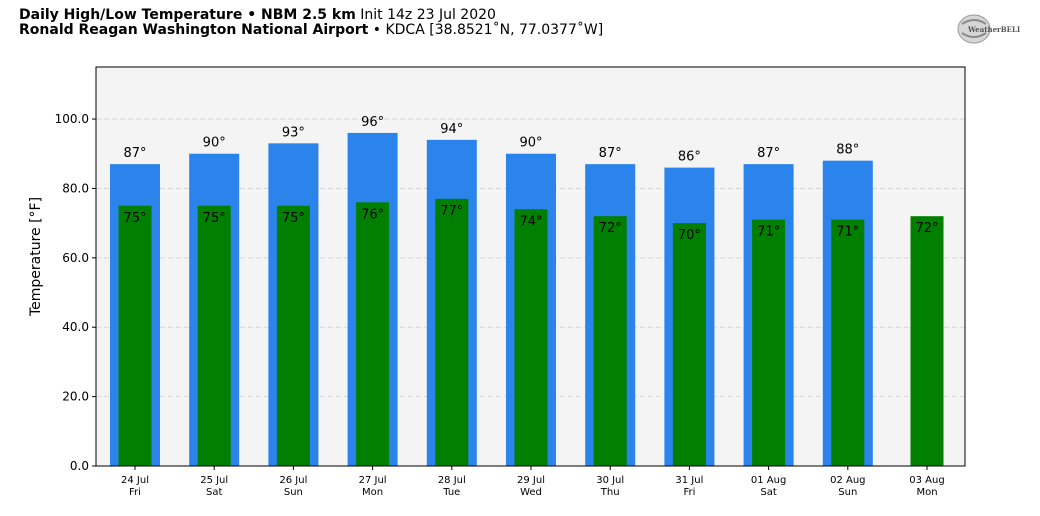 This screenshot has height=516, width=1040. Describe the element at coordinates (72, 119) in the screenshot. I see `y-tick-label: 100.0` at that location.